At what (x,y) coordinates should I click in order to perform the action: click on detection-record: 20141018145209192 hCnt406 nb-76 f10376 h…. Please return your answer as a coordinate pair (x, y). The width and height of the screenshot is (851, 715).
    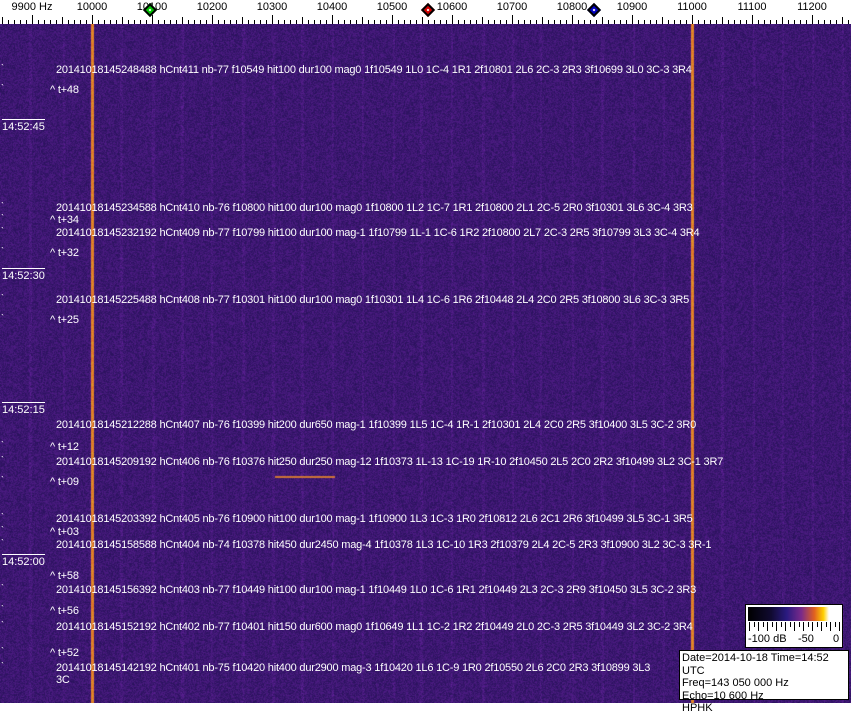
    Looking at the image, I should click on (390, 462).